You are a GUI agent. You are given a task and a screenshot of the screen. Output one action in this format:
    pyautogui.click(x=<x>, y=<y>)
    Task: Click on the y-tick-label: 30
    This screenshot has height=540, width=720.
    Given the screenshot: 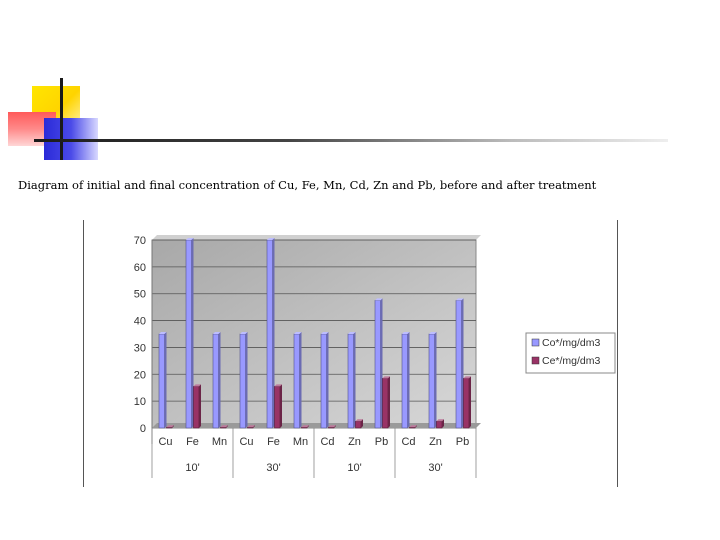 What is the action you would take?
    pyautogui.click(x=140, y=348)
    